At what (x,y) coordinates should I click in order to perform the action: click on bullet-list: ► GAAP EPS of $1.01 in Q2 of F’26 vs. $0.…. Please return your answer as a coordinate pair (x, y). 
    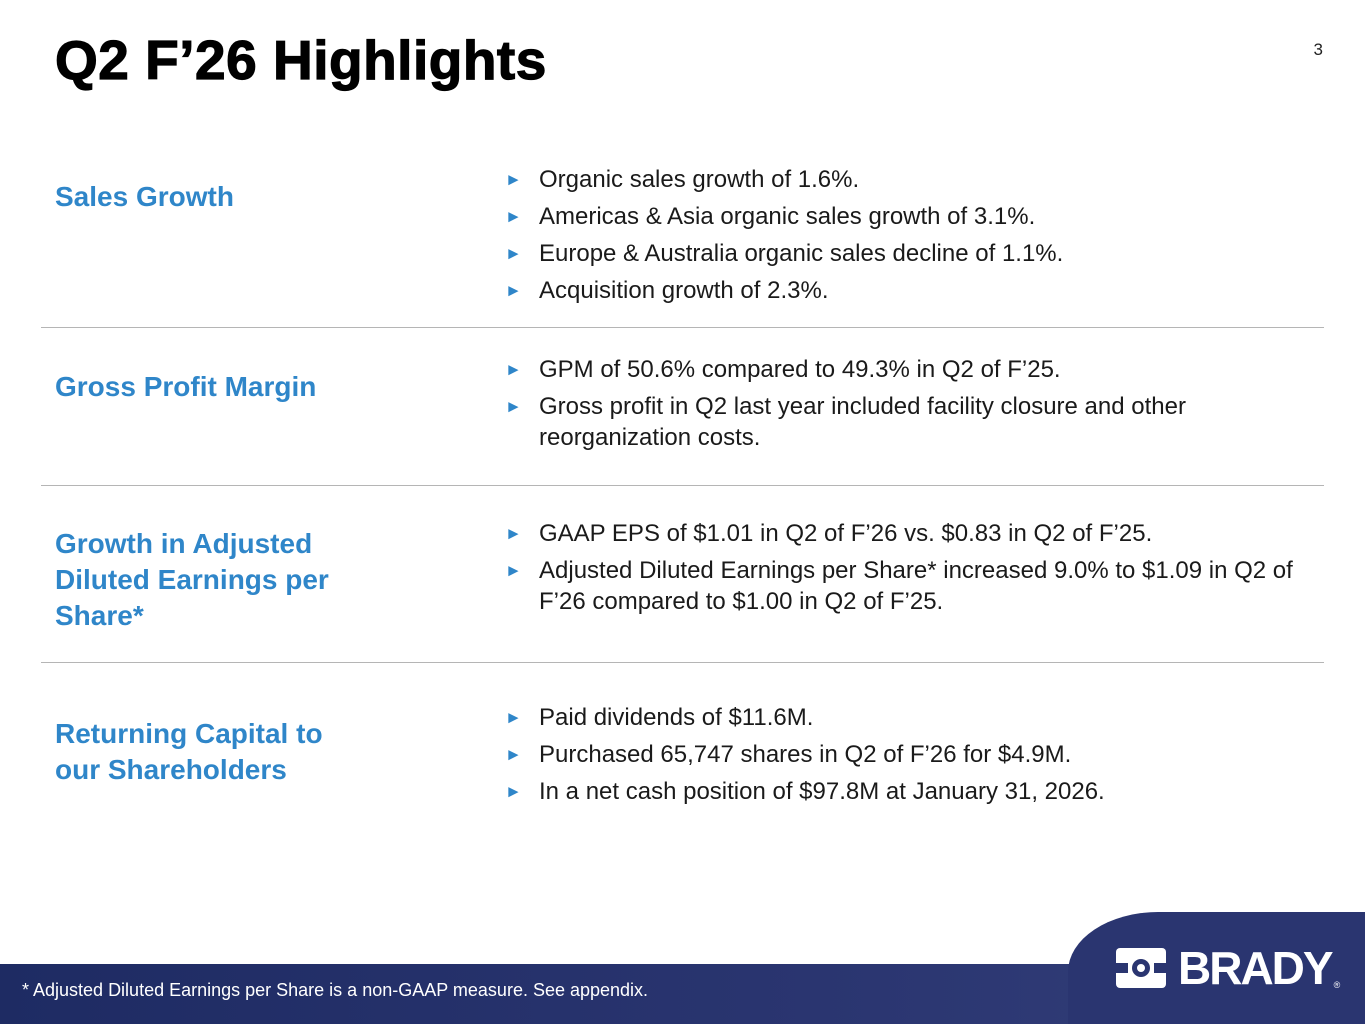
    Looking at the image, I should click on (905, 570).